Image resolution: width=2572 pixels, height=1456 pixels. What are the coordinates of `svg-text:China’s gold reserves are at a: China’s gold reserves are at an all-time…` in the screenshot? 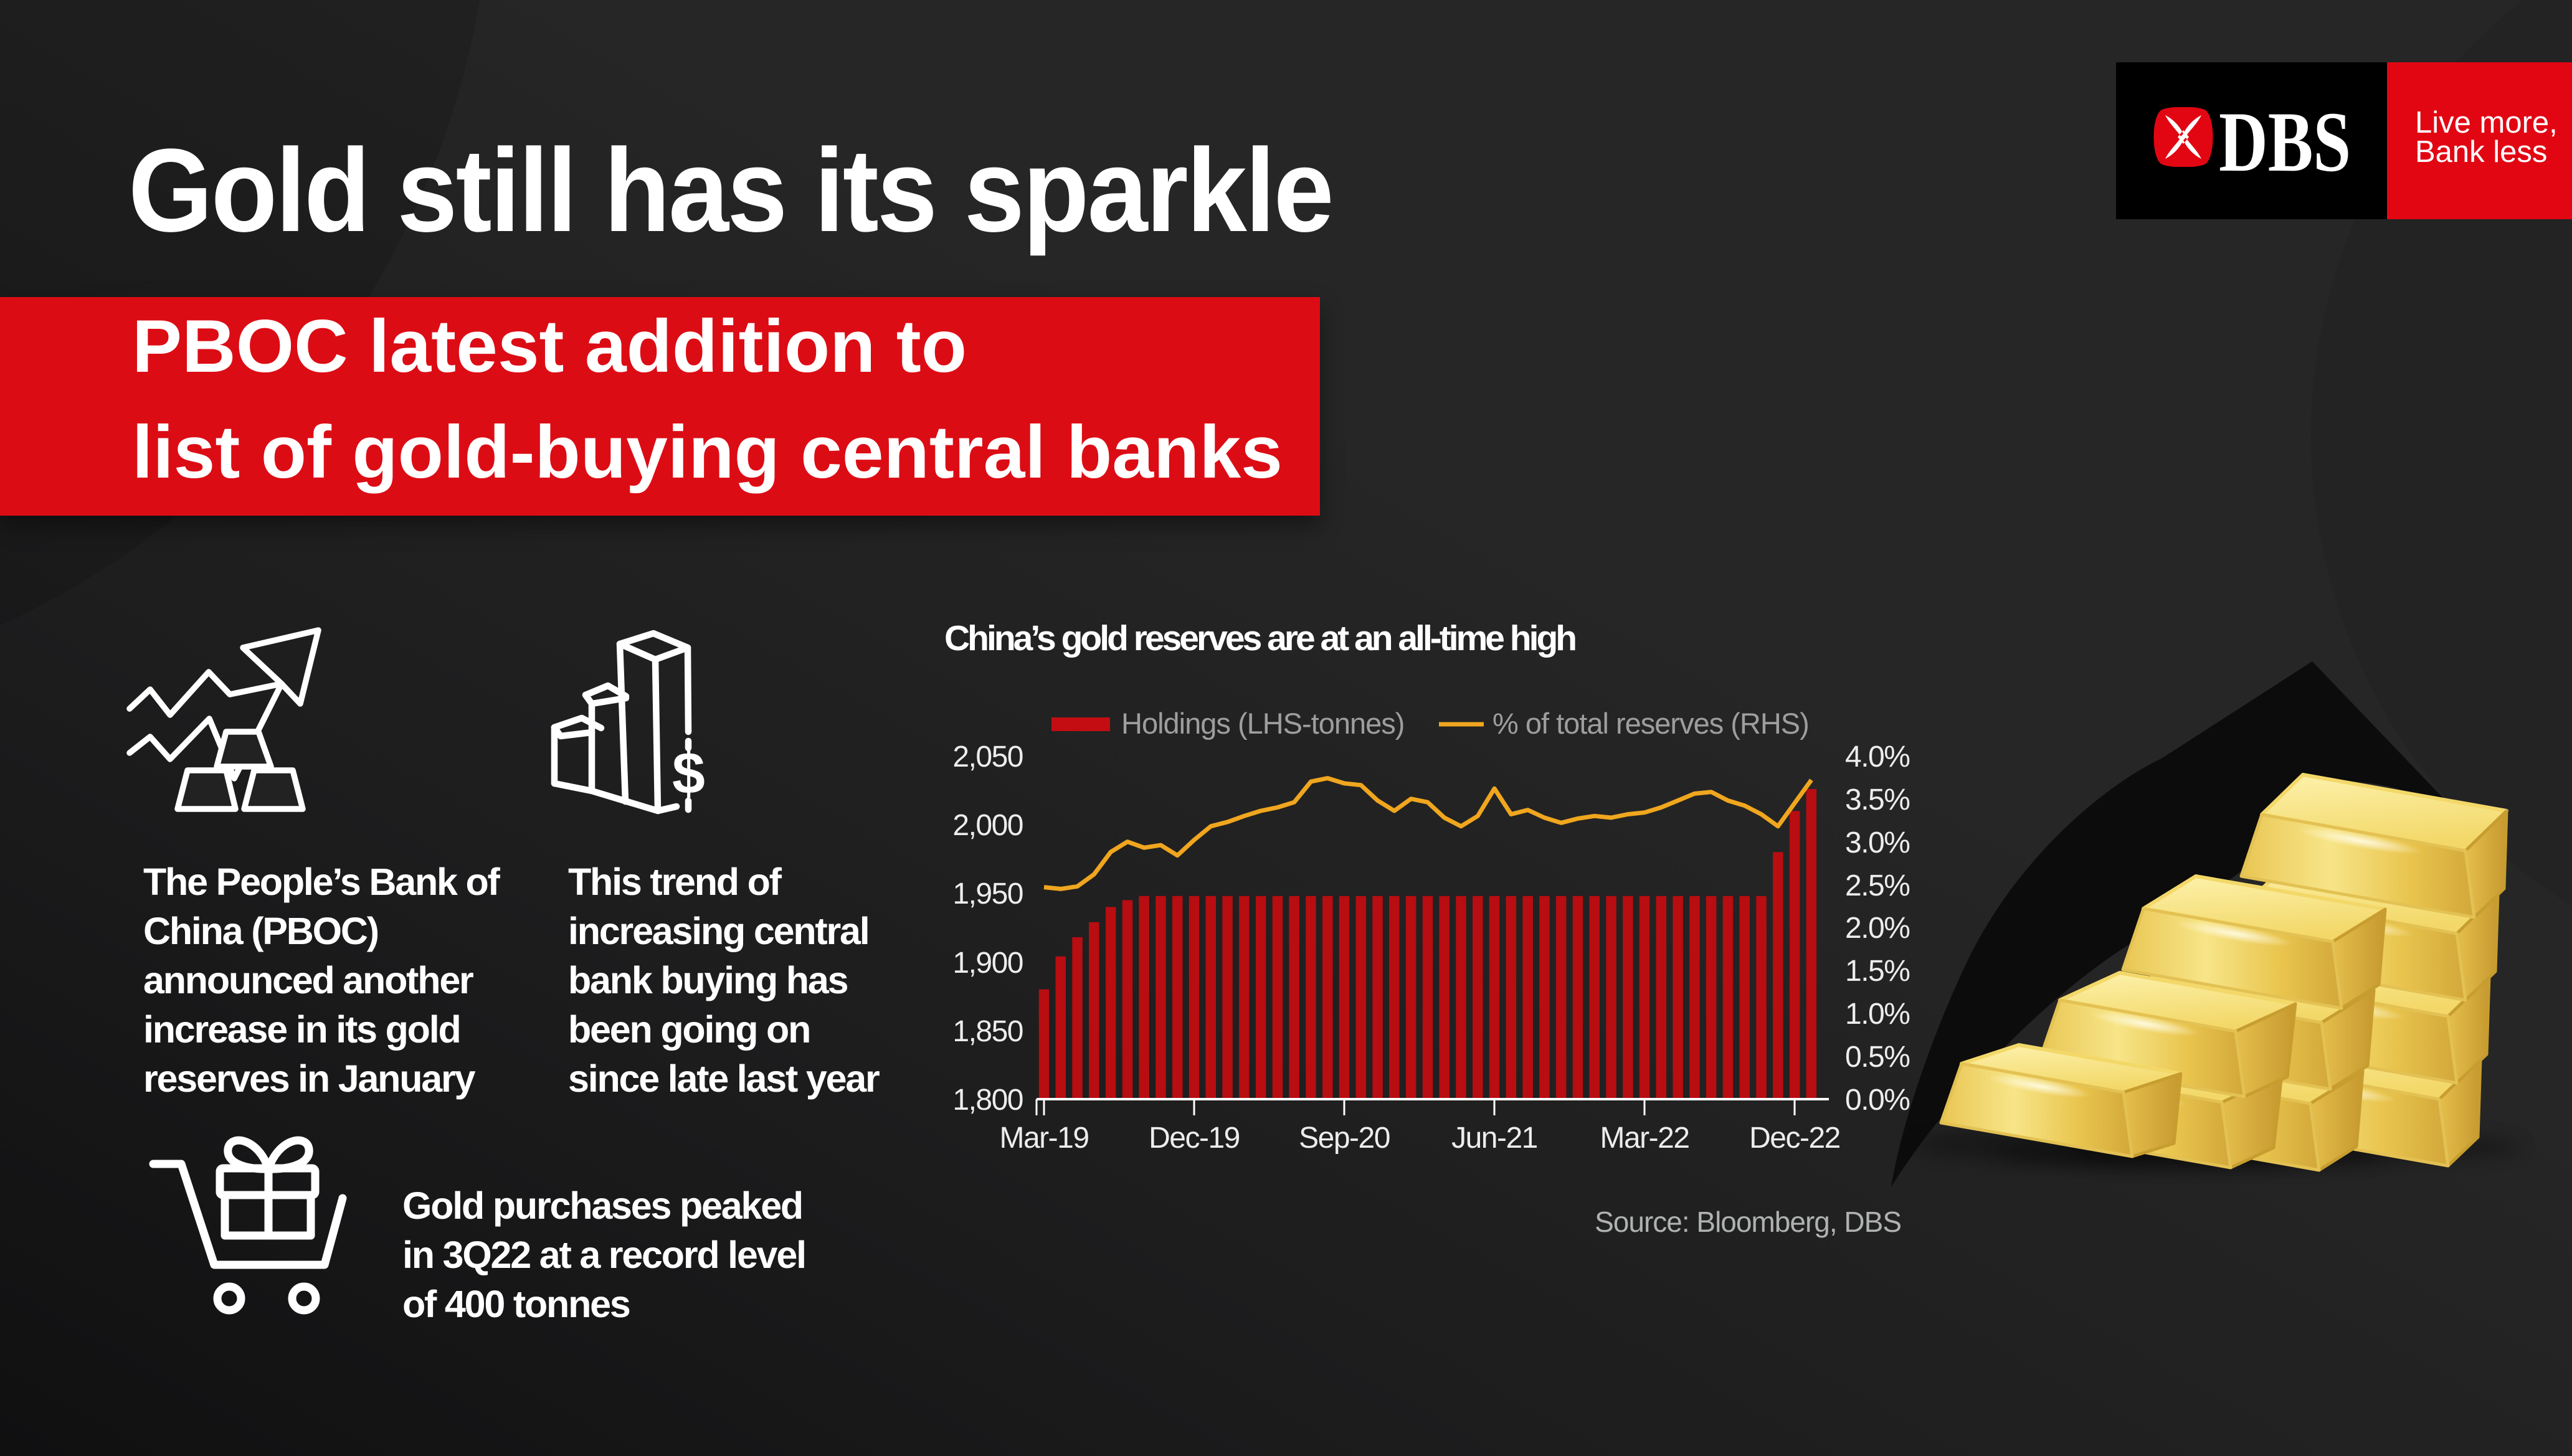 It's located at (1259, 638).